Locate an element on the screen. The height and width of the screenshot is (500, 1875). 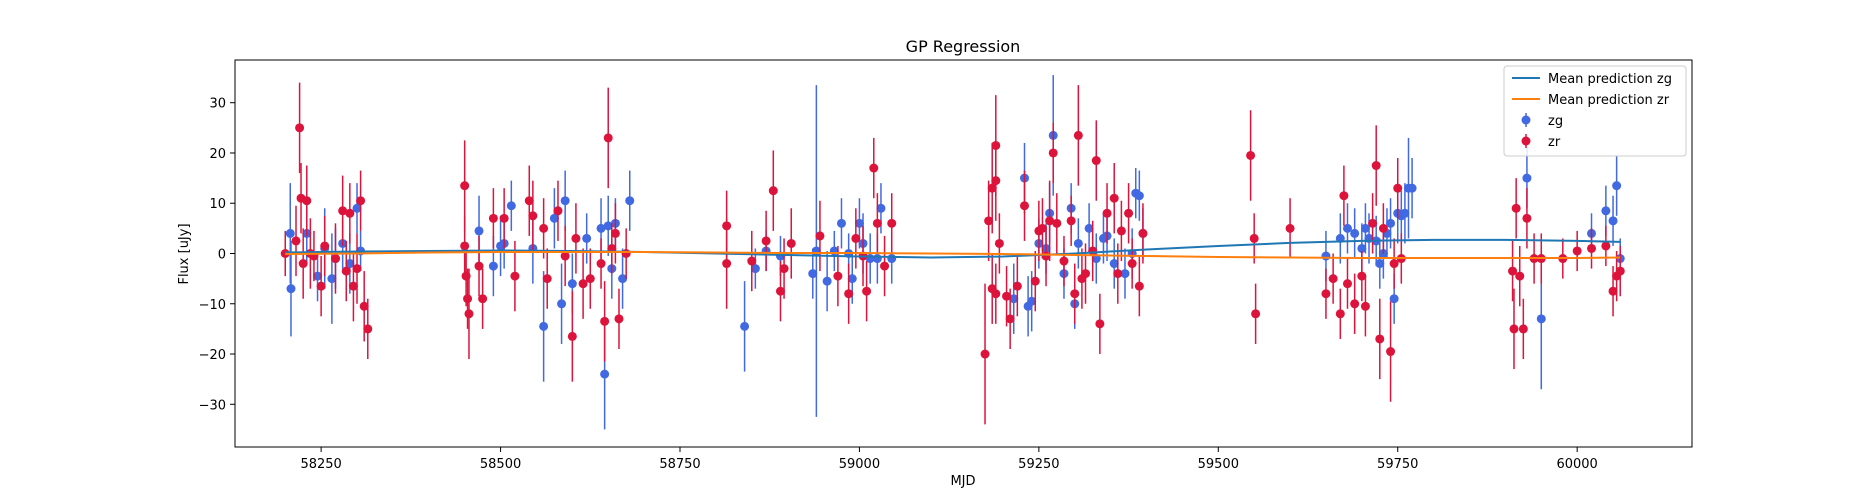
x-tick-label: 60000 is located at coordinates (1576, 464).